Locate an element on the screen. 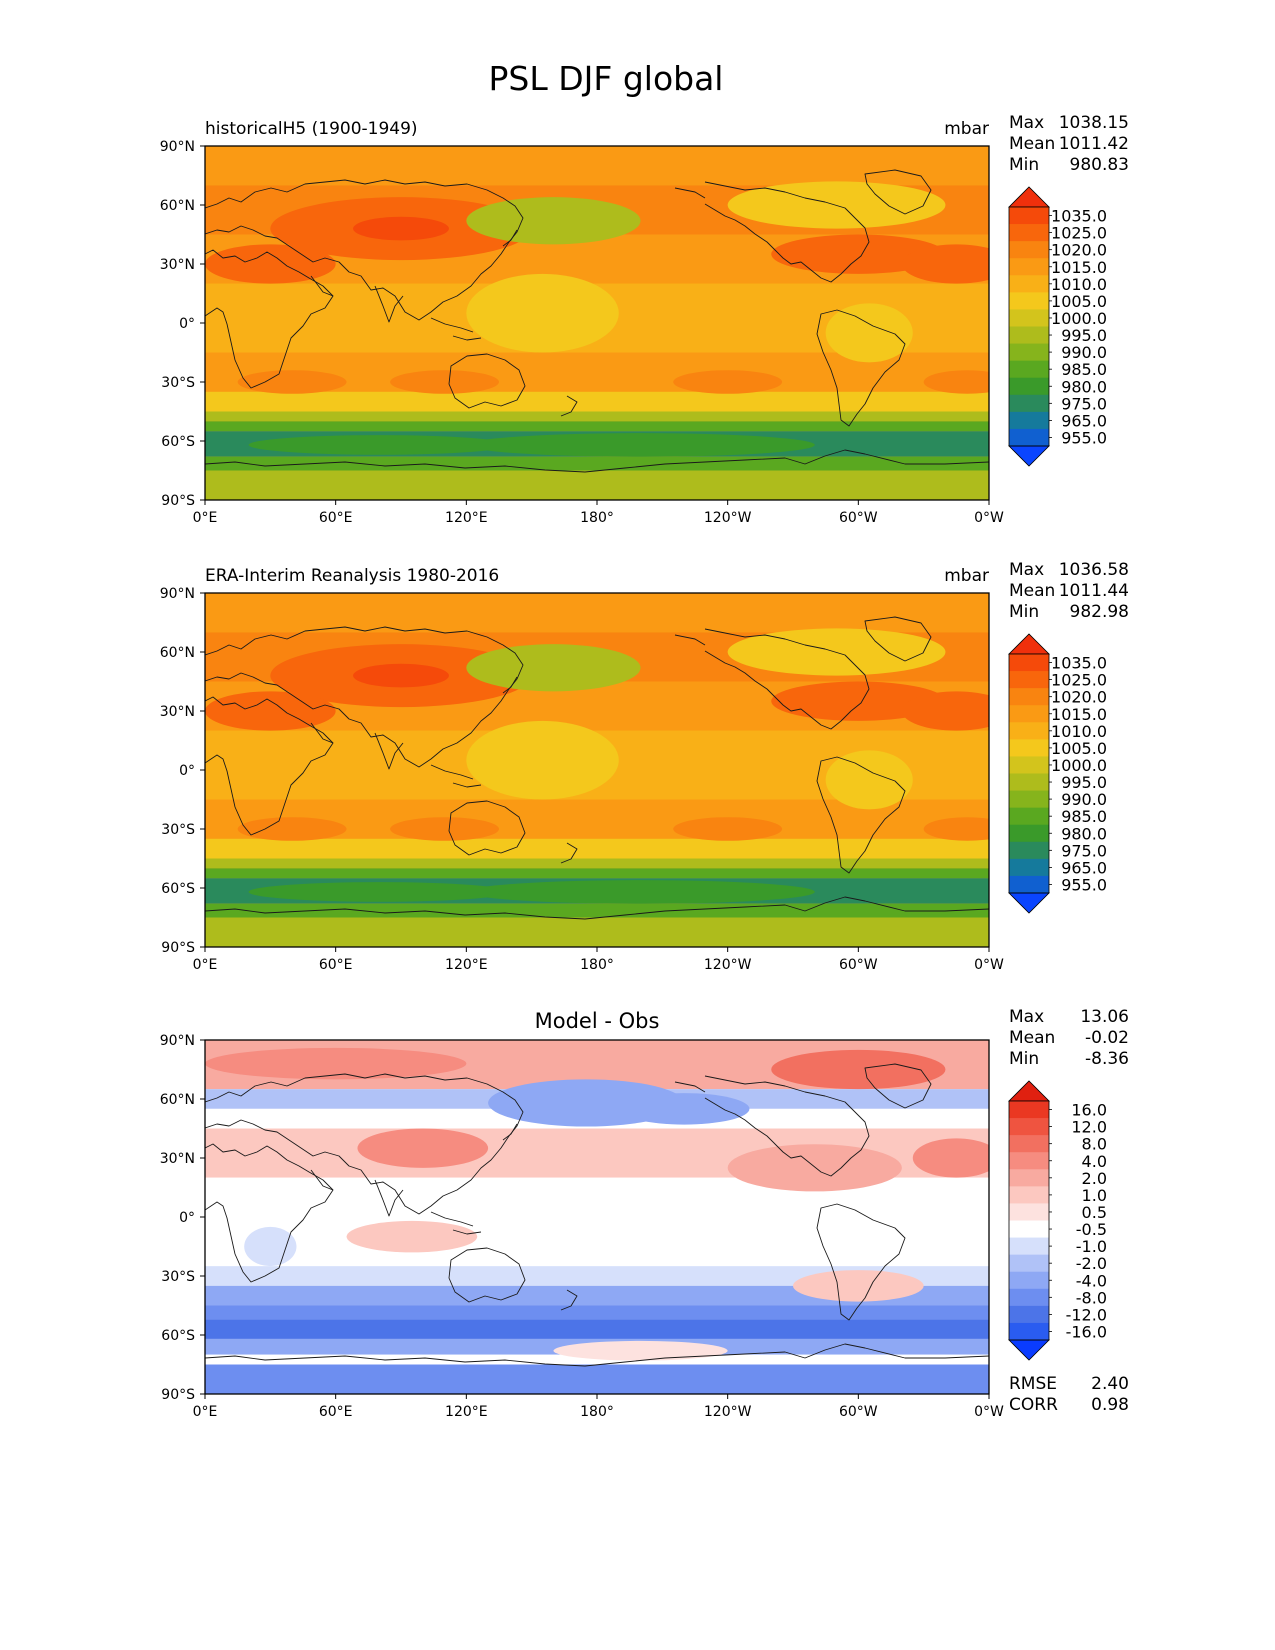  x-tick-label: 180° is located at coordinates (597, 965).